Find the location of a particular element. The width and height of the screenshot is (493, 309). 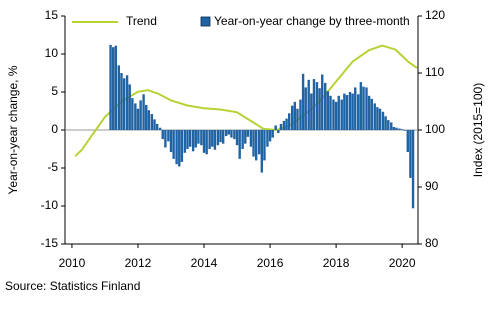

x-tick-label: 2012 is located at coordinates (138, 263).